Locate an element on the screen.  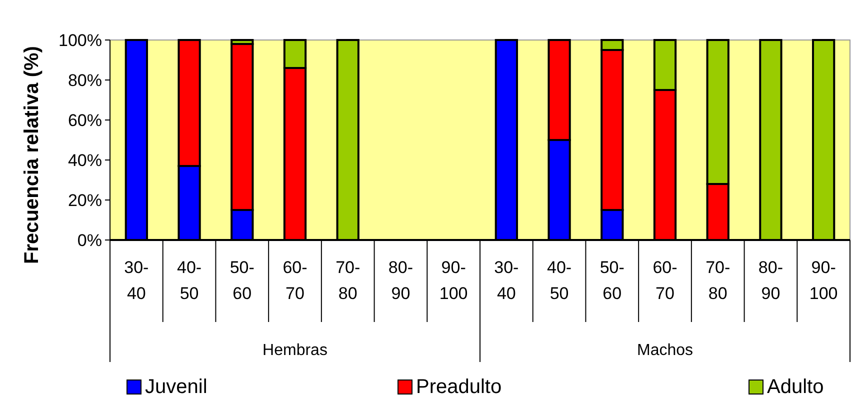
y-tick-label: 80% is located at coordinates (85, 80).